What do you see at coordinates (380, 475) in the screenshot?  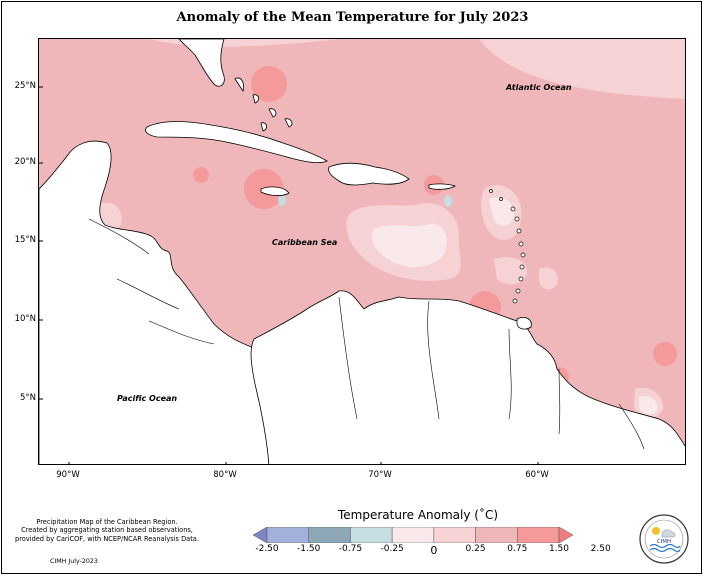 I see `lon-tick-70w: 70°W` at bounding box center [380, 475].